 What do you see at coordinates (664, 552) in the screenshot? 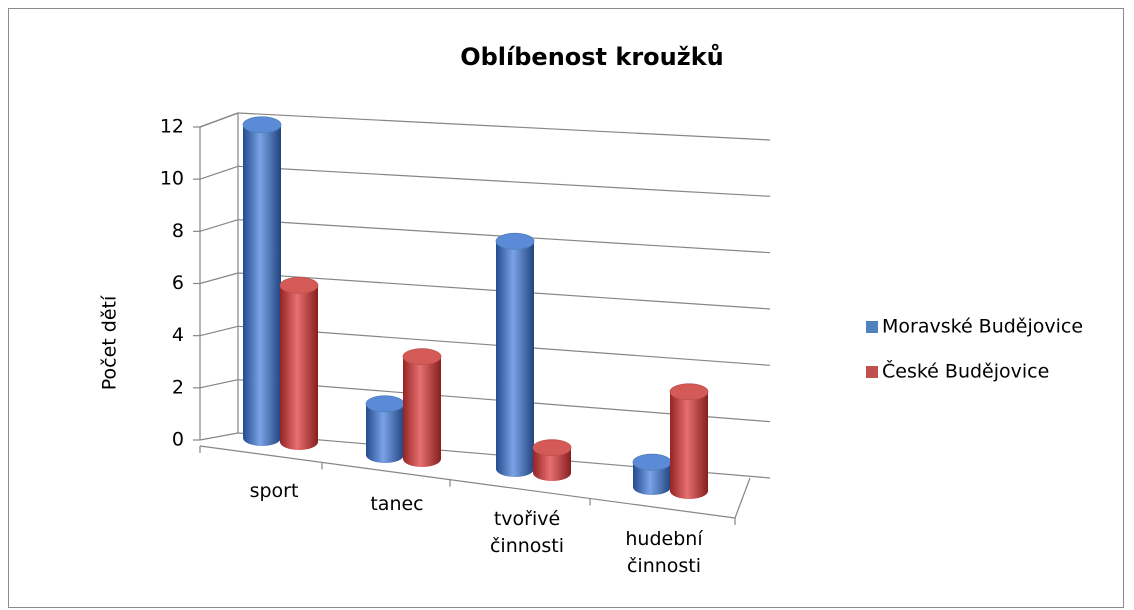
I see `x-tick-label: hudební činnosti` at bounding box center [664, 552].